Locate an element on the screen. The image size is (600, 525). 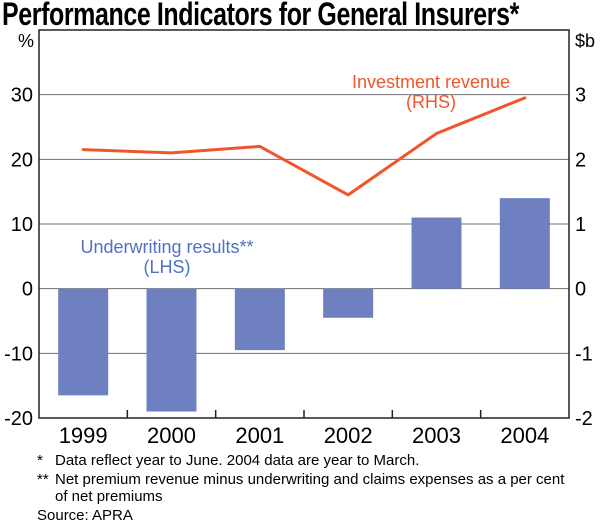
left-axis-tick-label: -10 is located at coordinates (18, 354).